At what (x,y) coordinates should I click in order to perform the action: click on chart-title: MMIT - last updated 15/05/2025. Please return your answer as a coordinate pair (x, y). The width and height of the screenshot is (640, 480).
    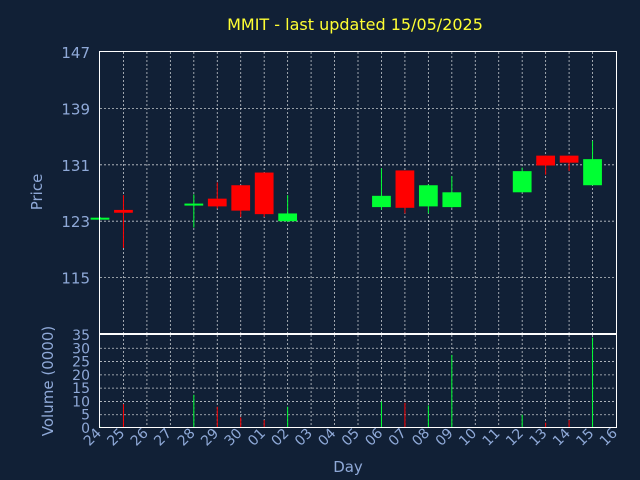
    Looking at the image, I should click on (355, 24).